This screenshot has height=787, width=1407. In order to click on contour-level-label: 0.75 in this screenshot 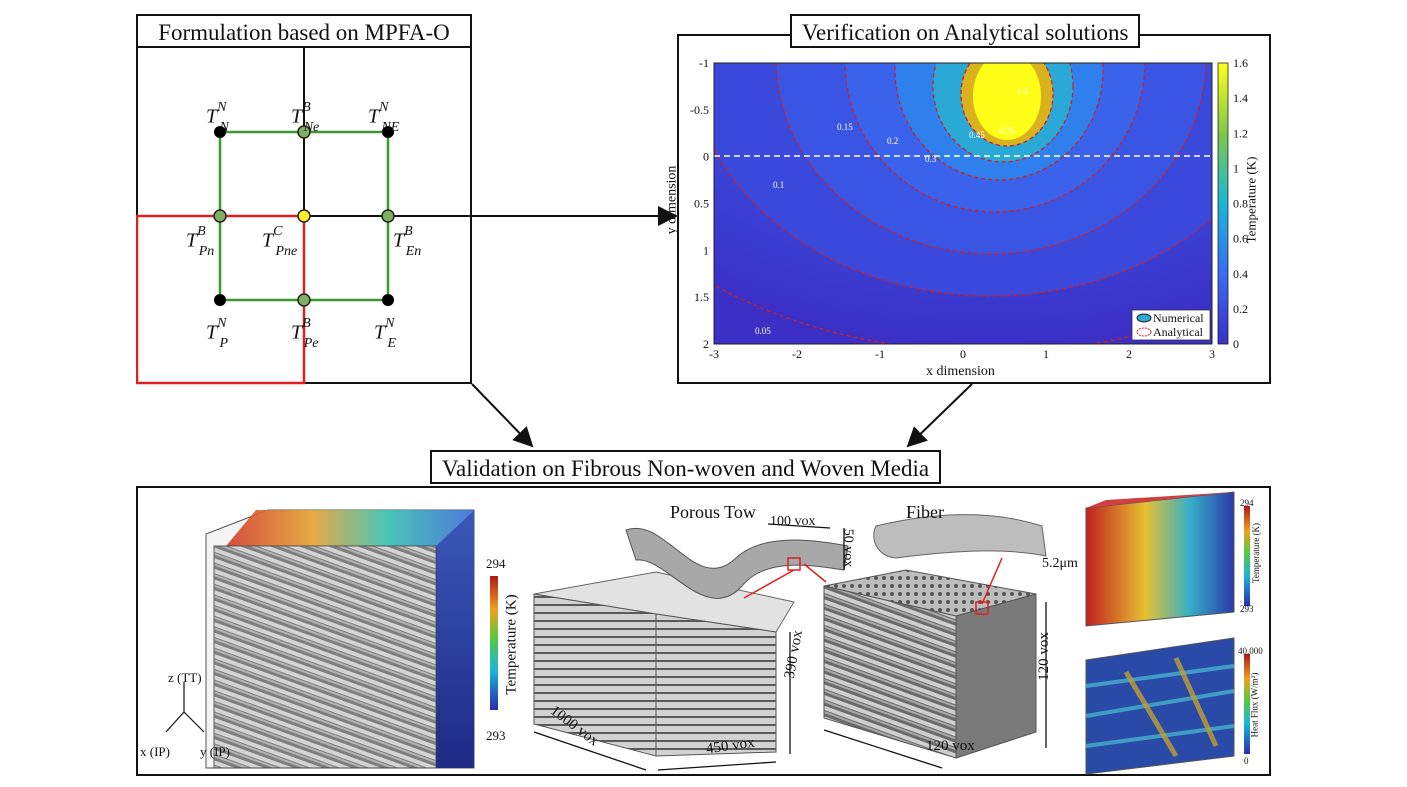, I will do `click(1007, 131)`.